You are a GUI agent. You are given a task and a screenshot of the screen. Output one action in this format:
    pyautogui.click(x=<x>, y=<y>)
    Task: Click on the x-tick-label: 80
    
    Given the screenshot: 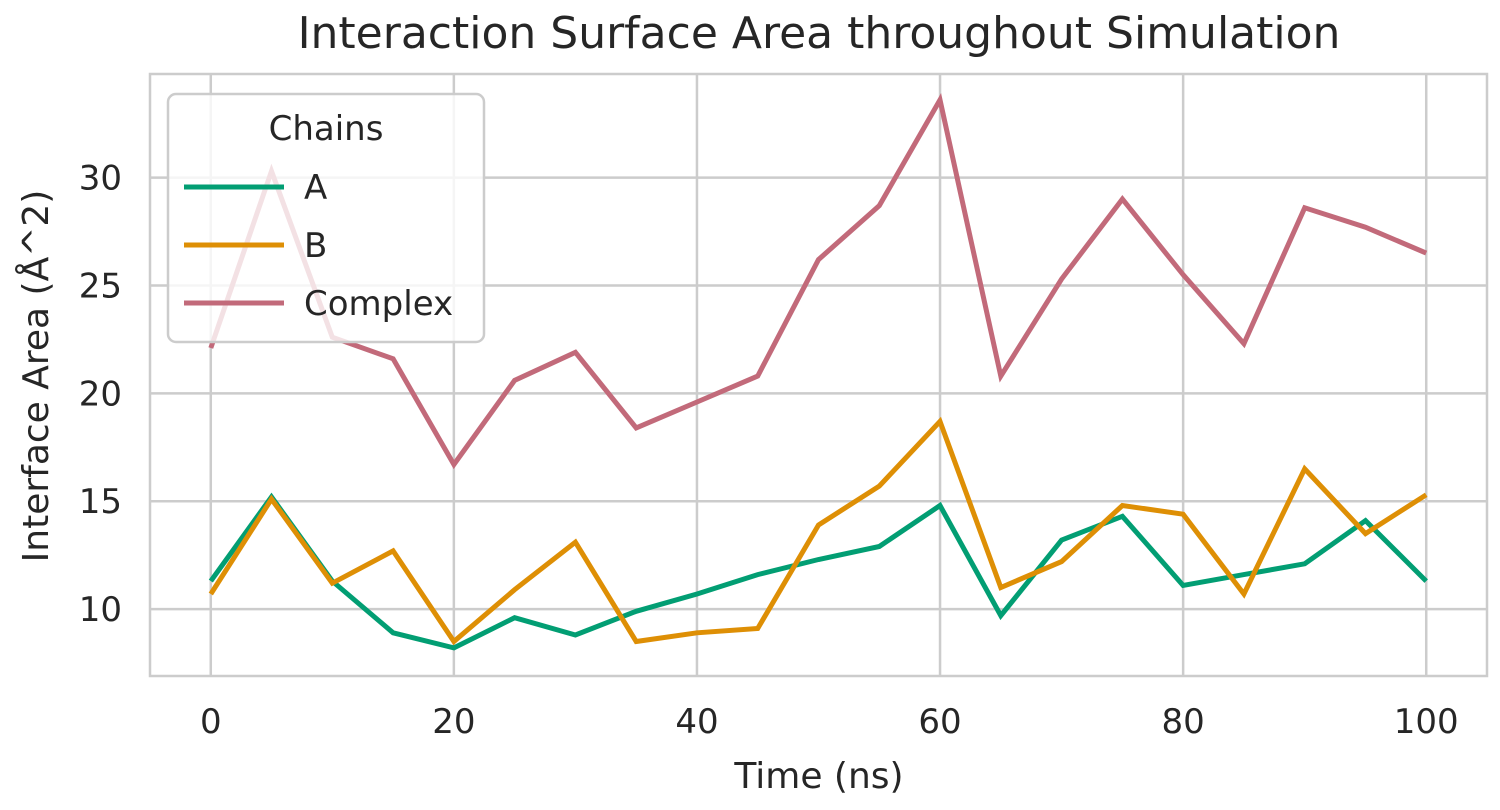 What is the action you would take?
    pyautogui.click(x=1183, y=722)
    